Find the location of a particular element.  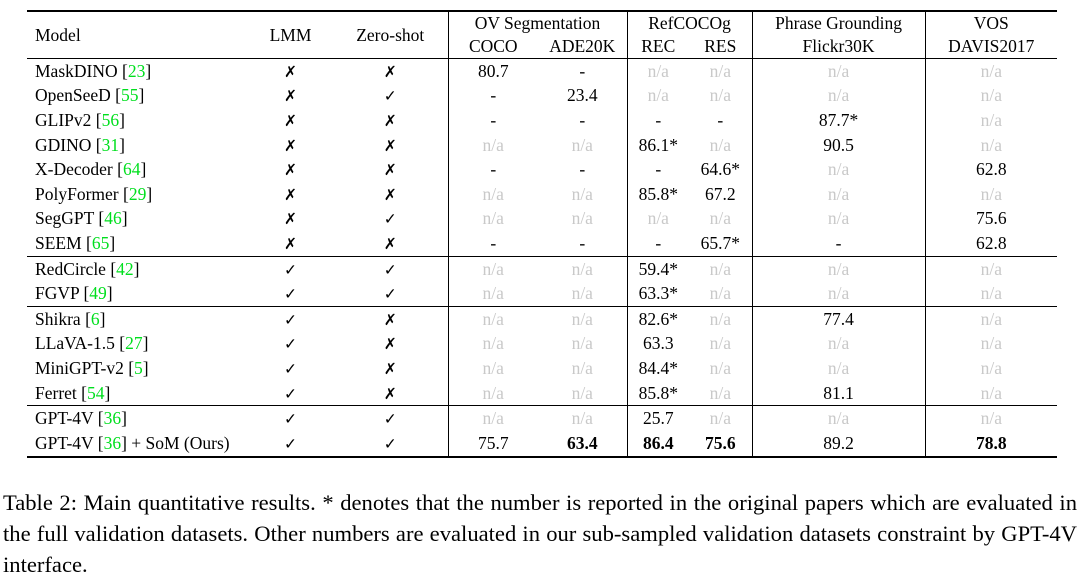

citation-number: 49 is located at coordinates (98, 293).